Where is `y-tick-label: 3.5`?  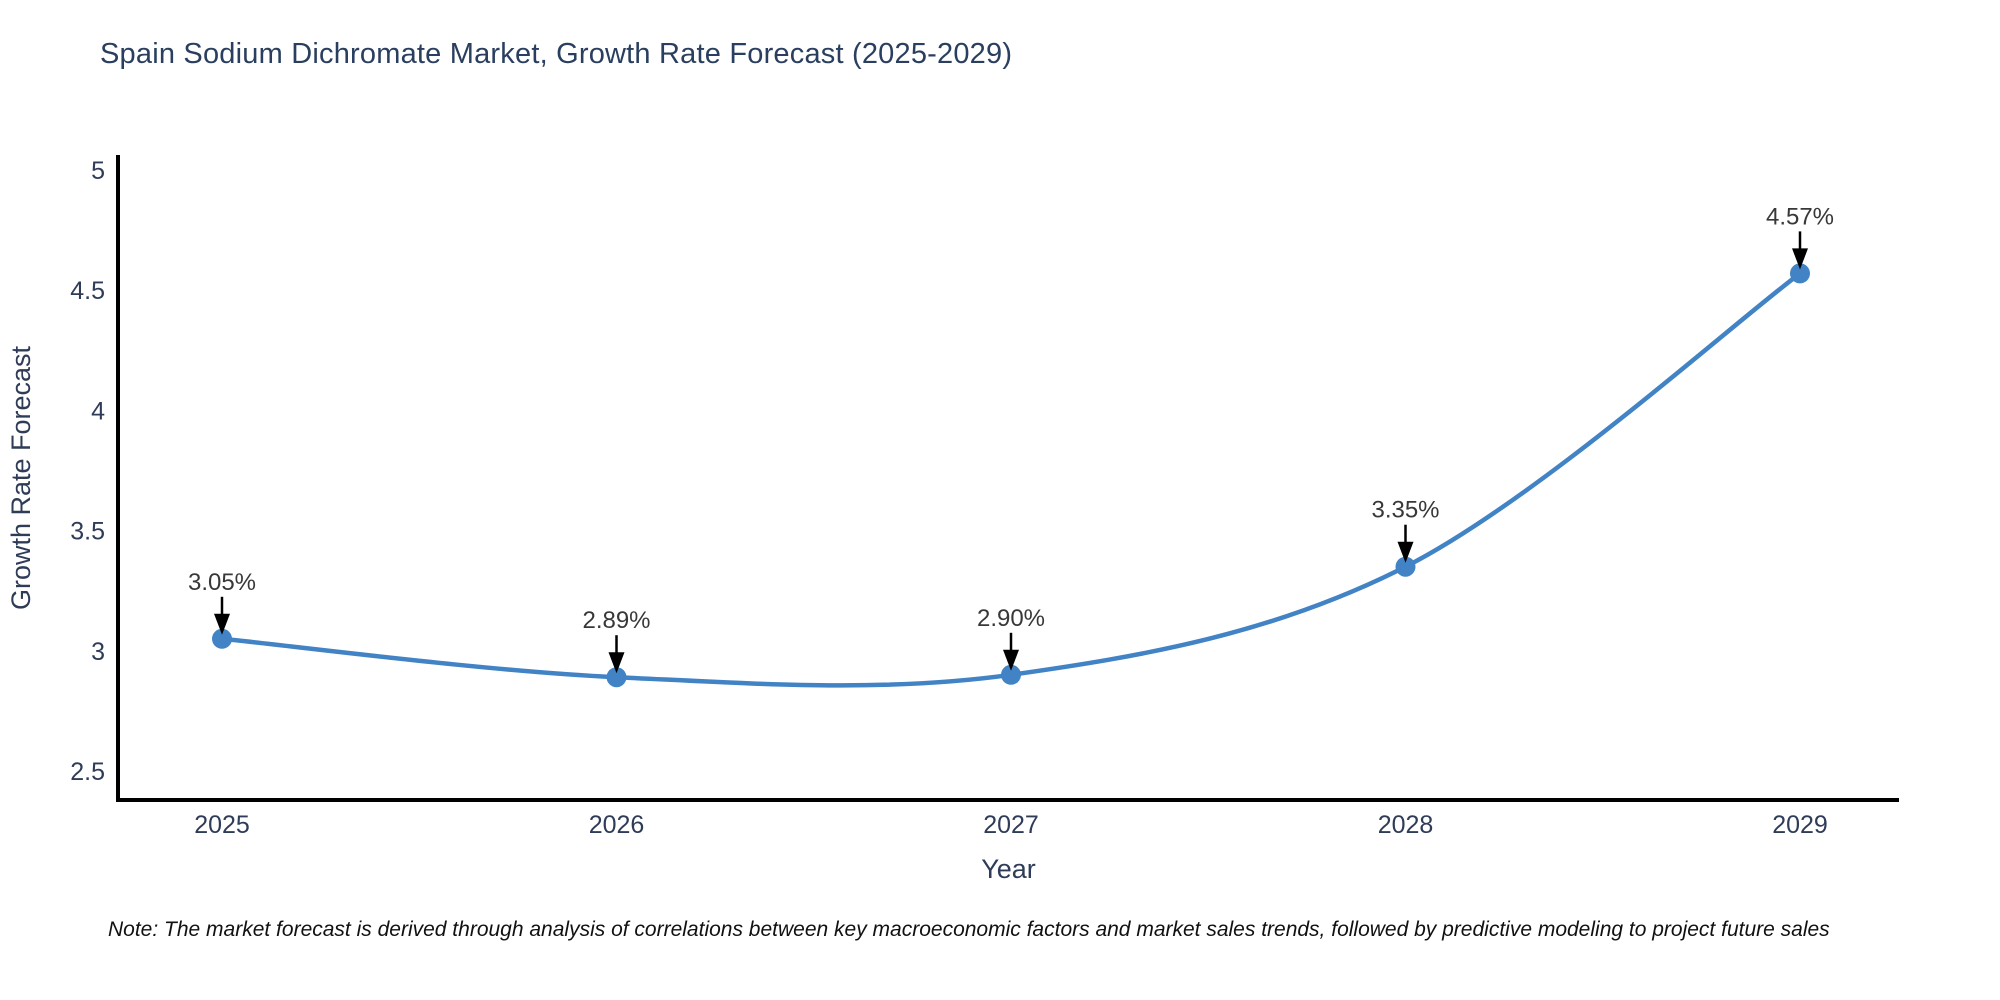
y-tick-label: 3.5 is located at coordinates (87, 532).